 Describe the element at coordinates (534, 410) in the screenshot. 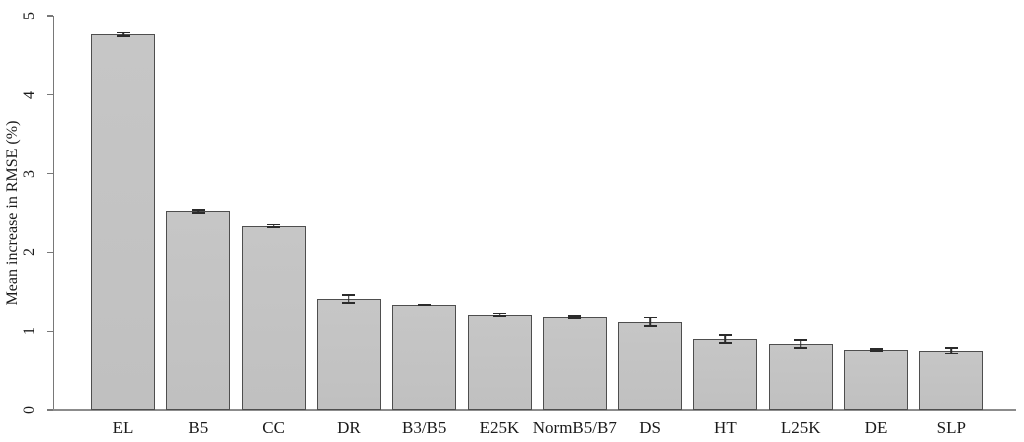

I see `x-axis-baseline` at that location.